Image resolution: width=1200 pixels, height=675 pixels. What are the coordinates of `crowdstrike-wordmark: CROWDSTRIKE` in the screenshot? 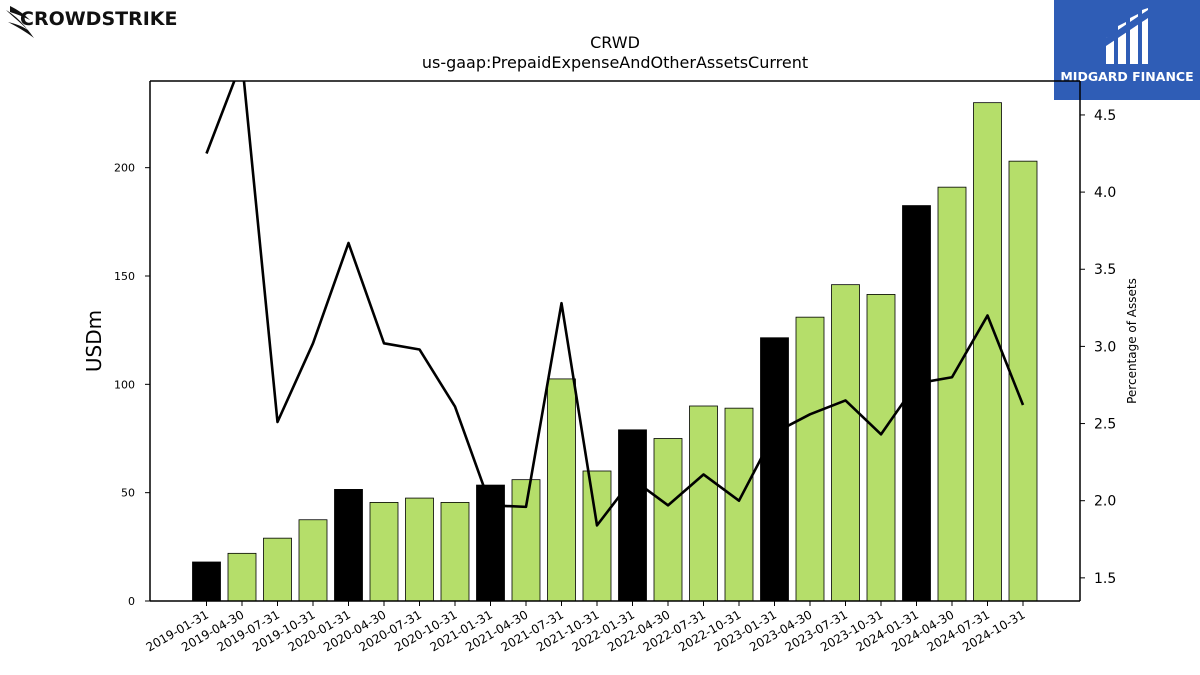 It's located at (99, 19).